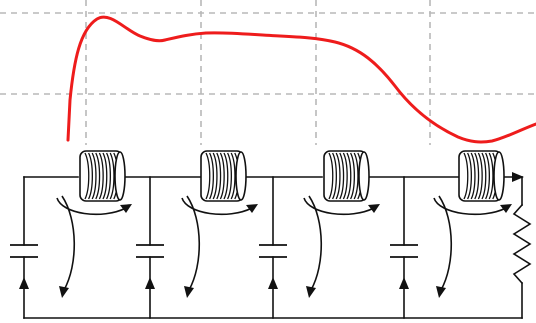 Image resolution: width=536 pixels, height=323 pixels. I want to click on resistor-icon, so click(522, 244).